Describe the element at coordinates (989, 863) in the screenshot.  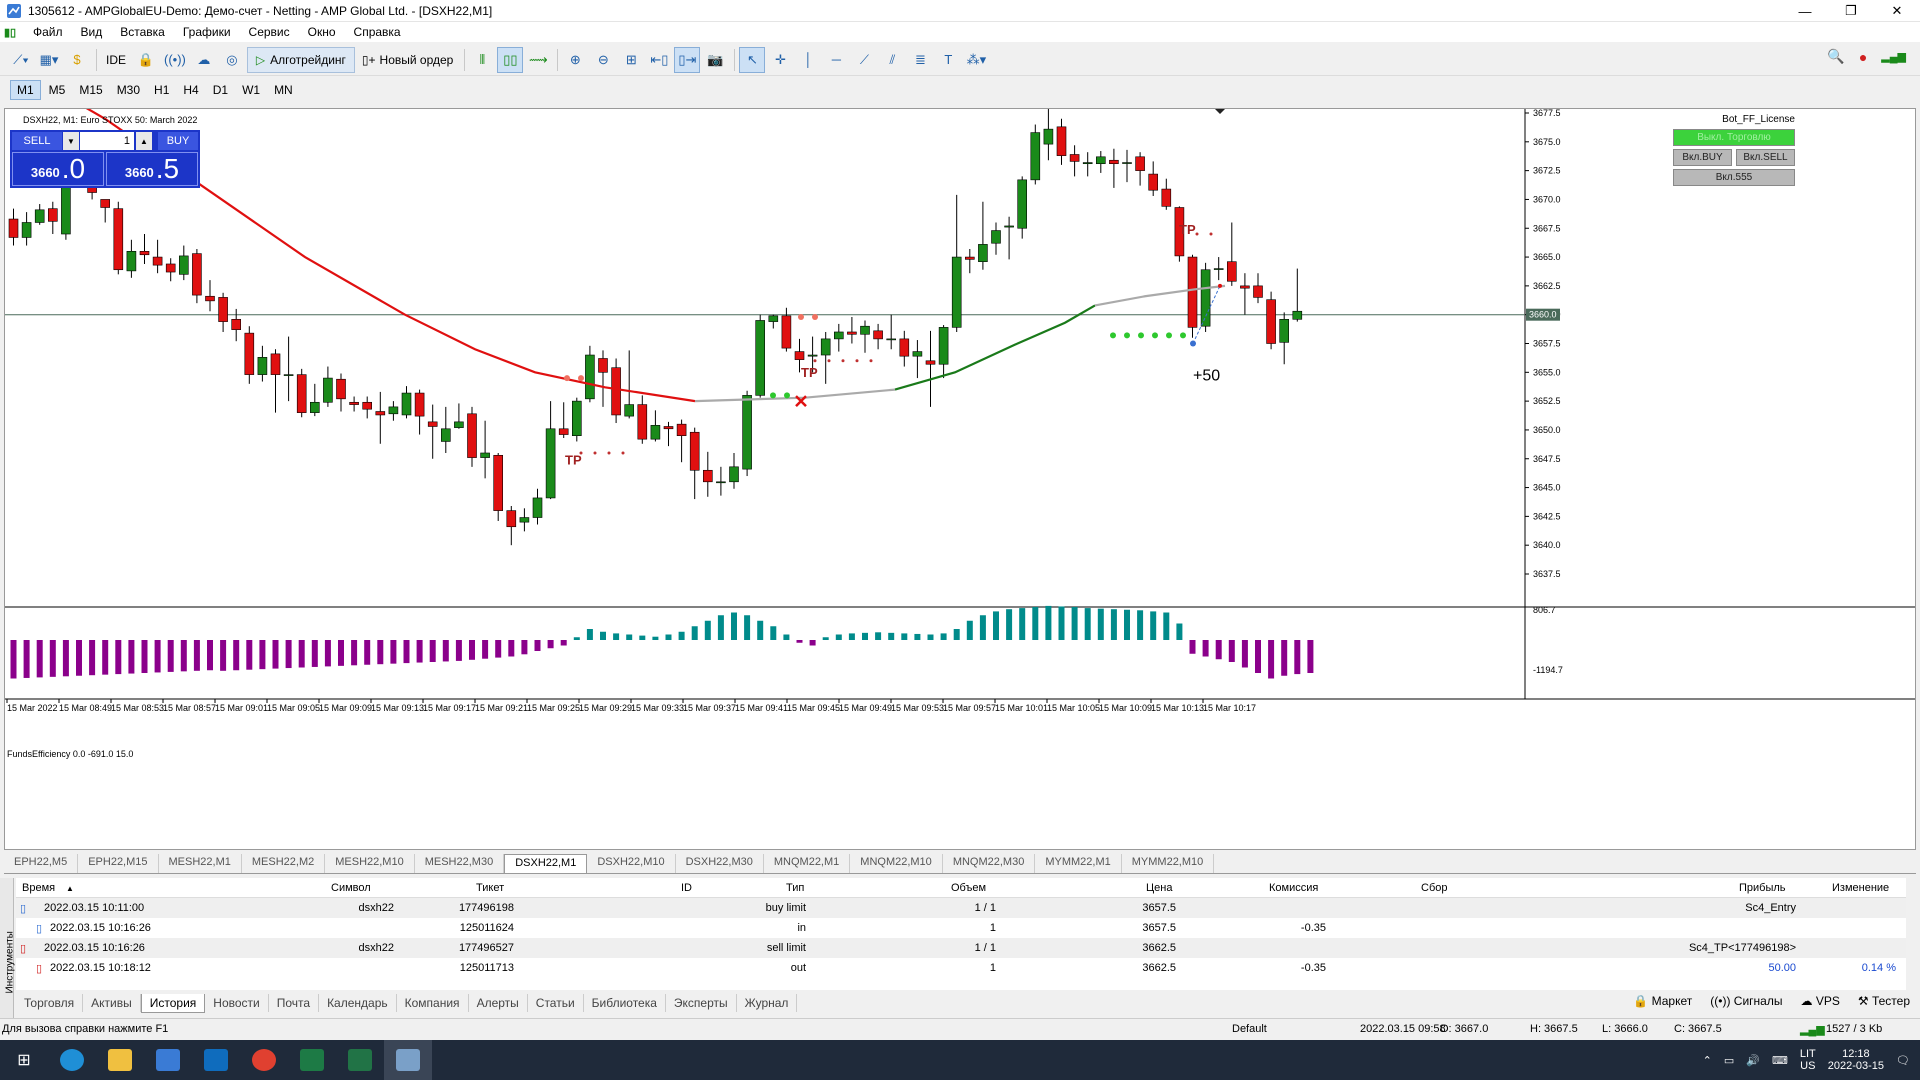
I see `chart-tab: MNQM22,M30` at that location.